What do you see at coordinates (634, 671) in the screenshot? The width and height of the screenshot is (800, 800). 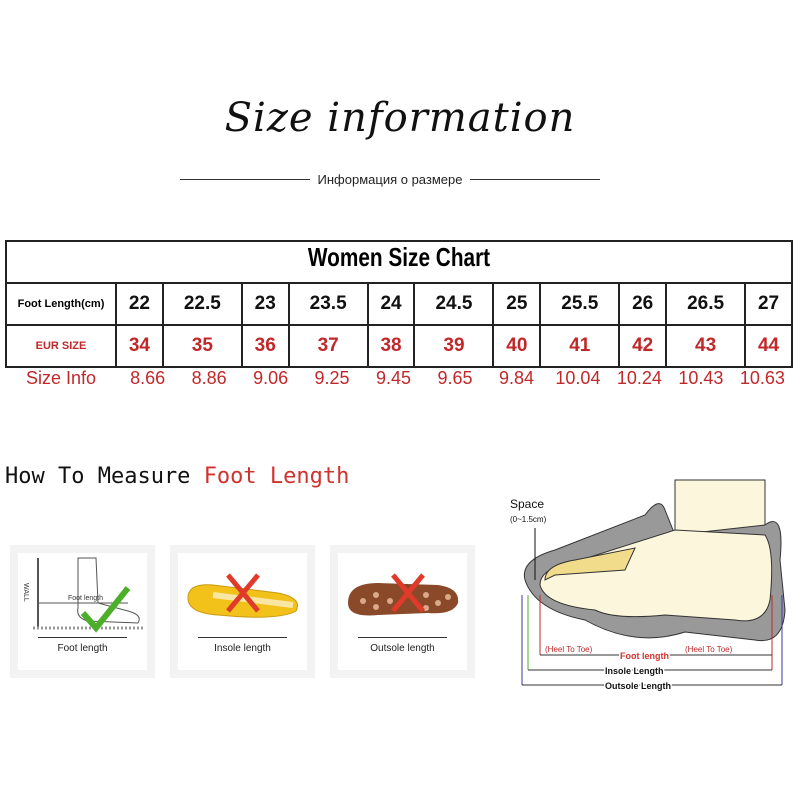 I see `insole-label: Insole Length` at bounding box center [634, 671].